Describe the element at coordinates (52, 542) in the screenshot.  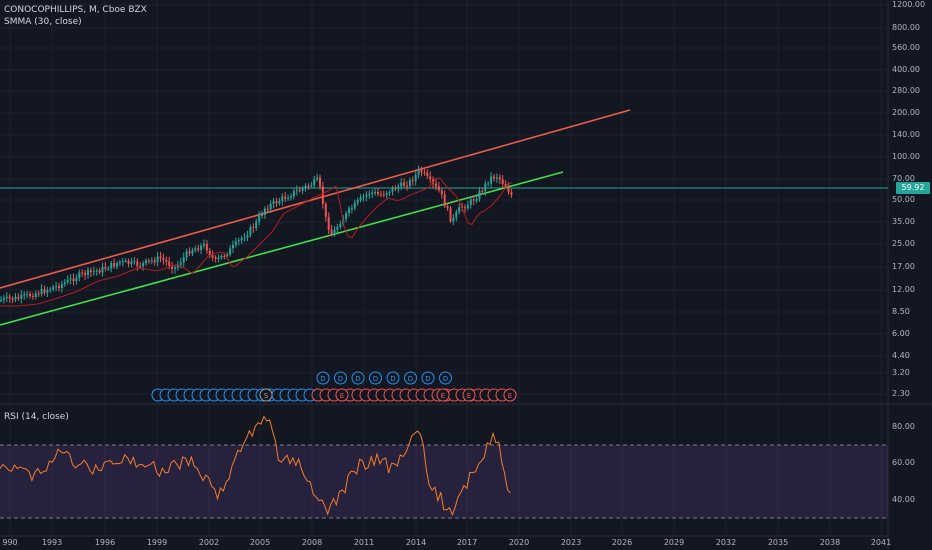
I see `time-tick-label: 1993` at that location.